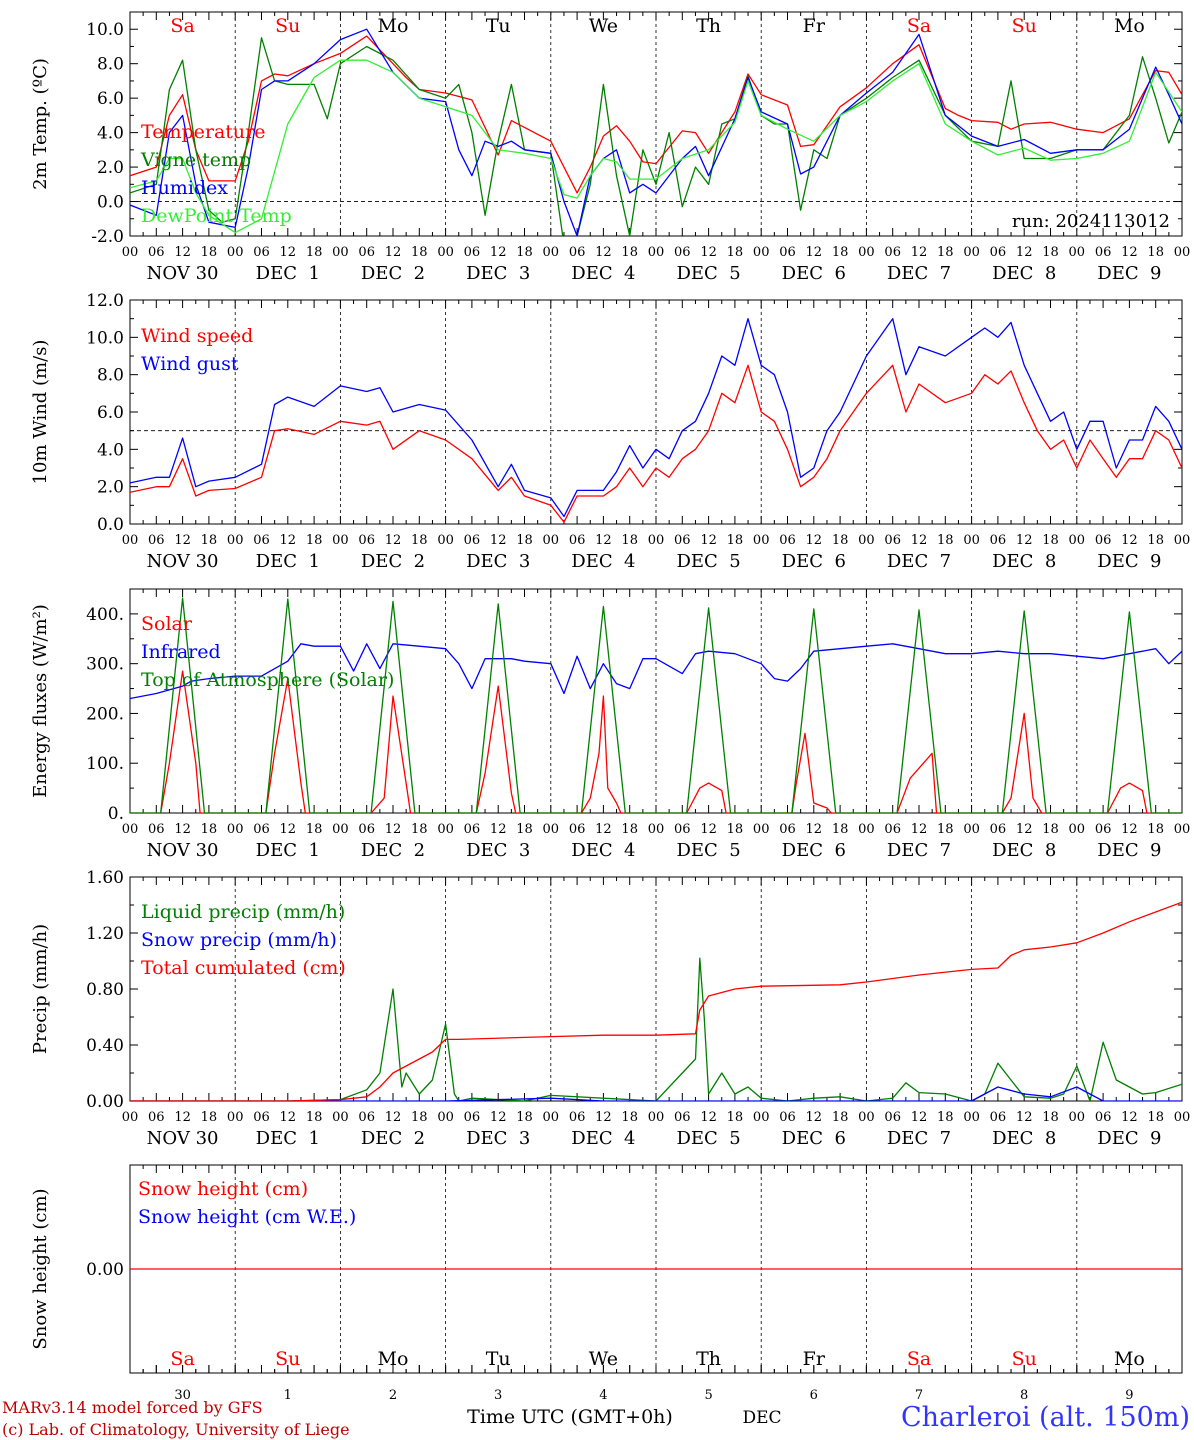 The image size is (1194, 1440). I want to click on y-axis-label: Energy fluxes (W/m²), so click(40, 701).